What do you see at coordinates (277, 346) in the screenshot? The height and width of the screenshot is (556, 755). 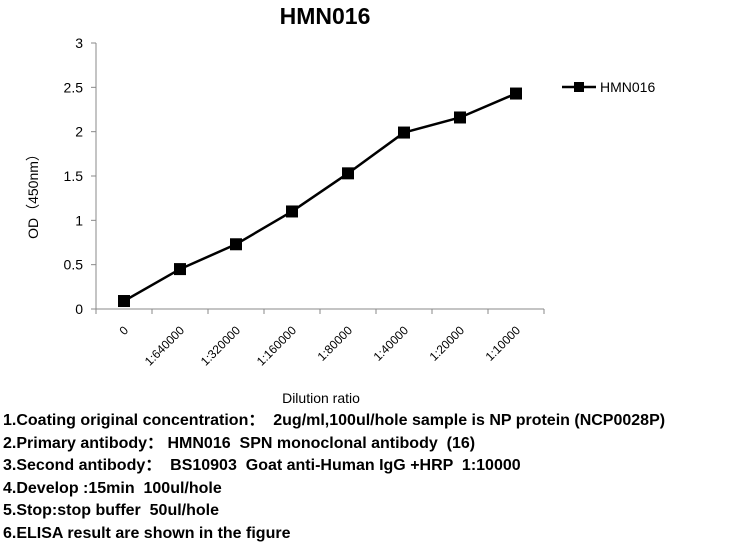 I see `x-tick-label: 1:160000` at bounding box center [277, 346].